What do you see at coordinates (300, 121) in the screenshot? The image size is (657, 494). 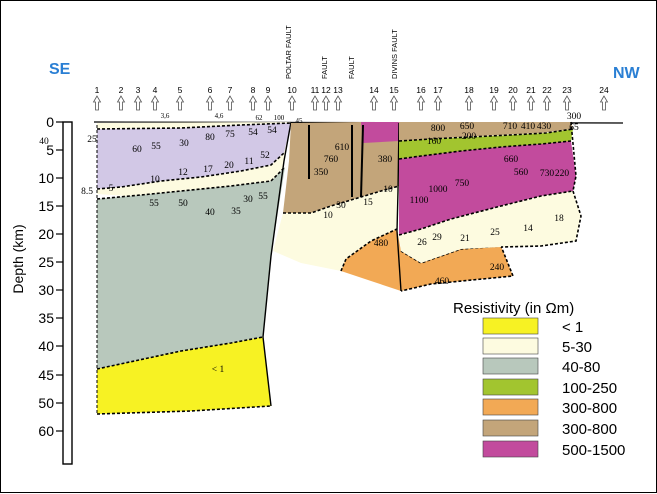 I see `resistivity-value-top-row: 45` at bounding box center [300, 121].